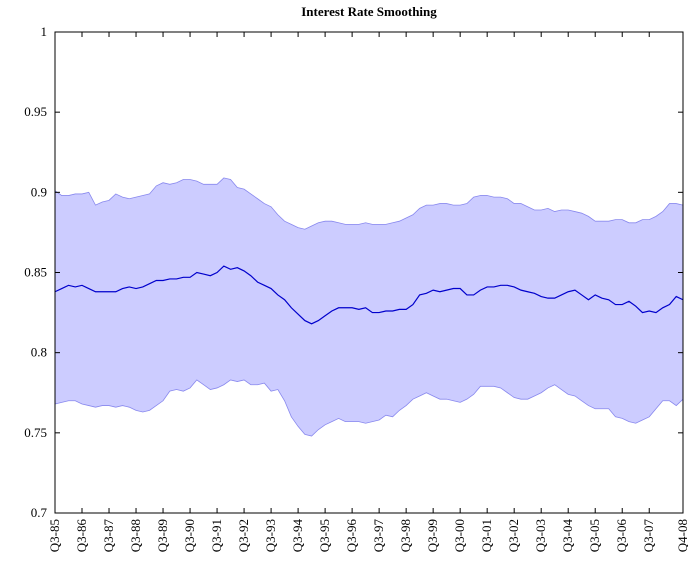 The height and width of the screenshot is (584, 688). Describe the element at coordinates (648, 536) in the screenshot. I see `x-tick-label: Q3-07` at that location.